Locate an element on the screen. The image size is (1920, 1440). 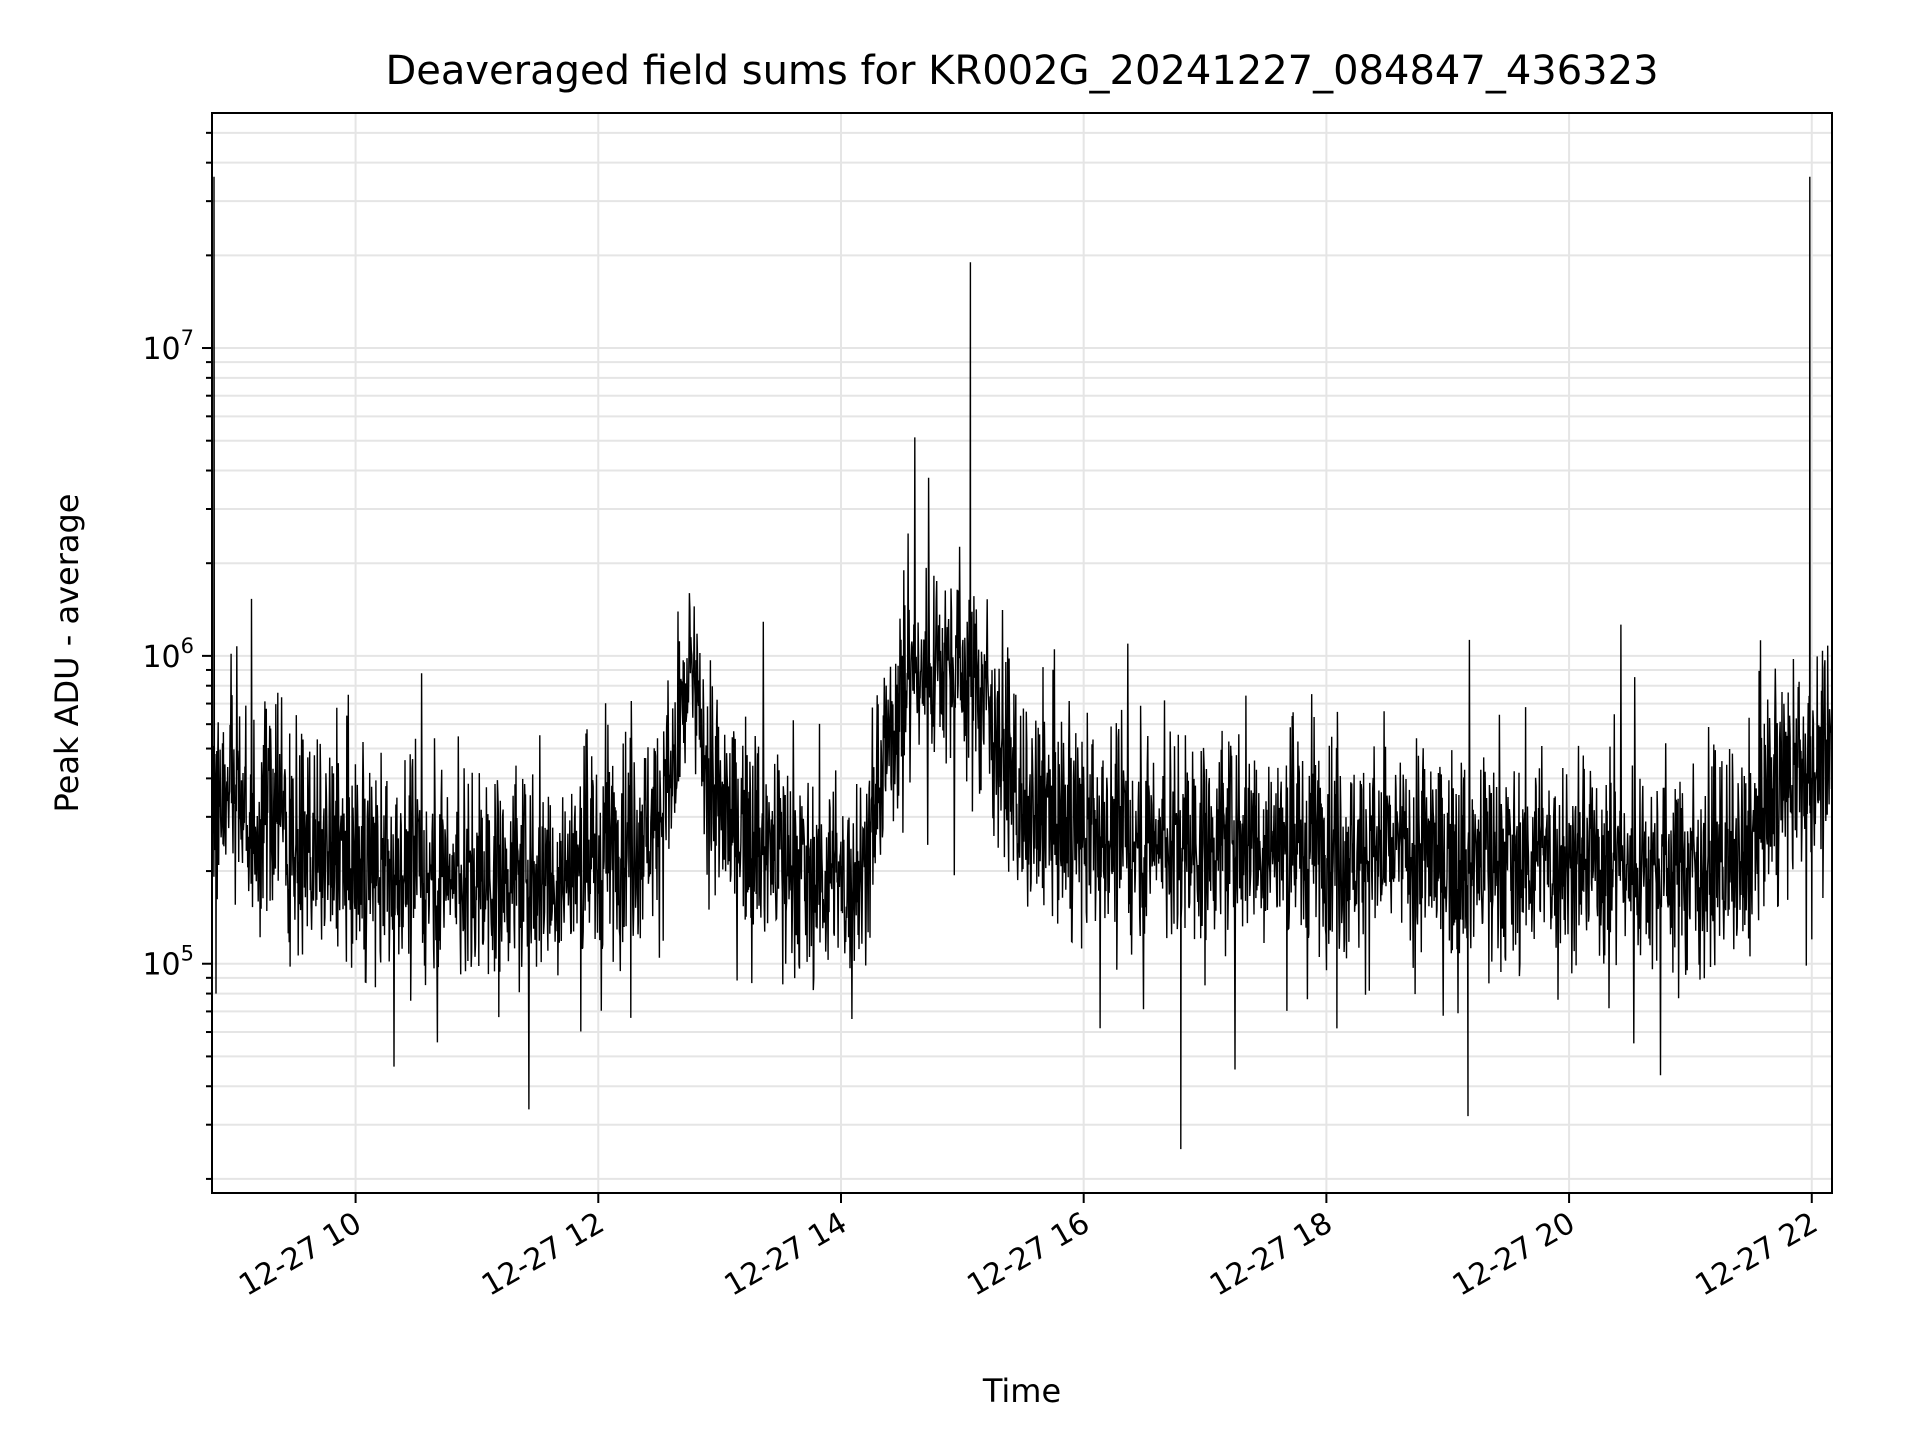
y-axis-title: Peak ADU - average is located at coordinates (67, 653).